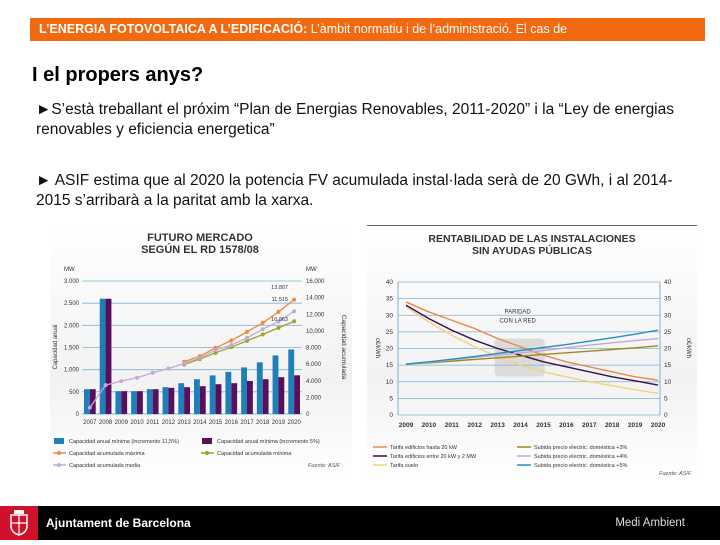 Image resolution: width=720 pixels, height=545 pixels. Describe the element at coordinates (474, 425) in the screenshot. I see `x-tick-label: 2012` at that location.